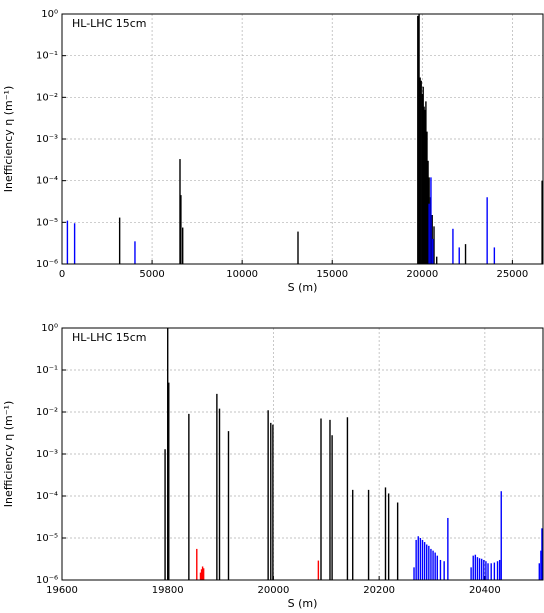  What do you see at coordinates (379, 590) in the screenshot?
I see `x-tick-label: 20200` at bounding box center [379, 590].